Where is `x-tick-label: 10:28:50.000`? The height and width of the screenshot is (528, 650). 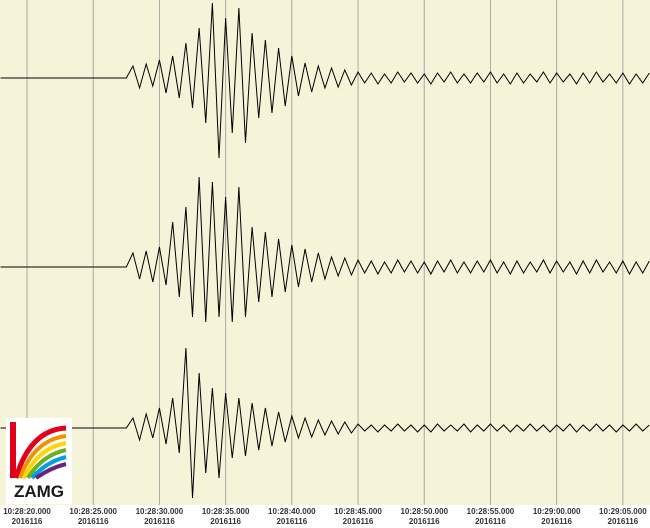 x-tick-label: 10:28:50.000 is located at coordinates (424, 511).